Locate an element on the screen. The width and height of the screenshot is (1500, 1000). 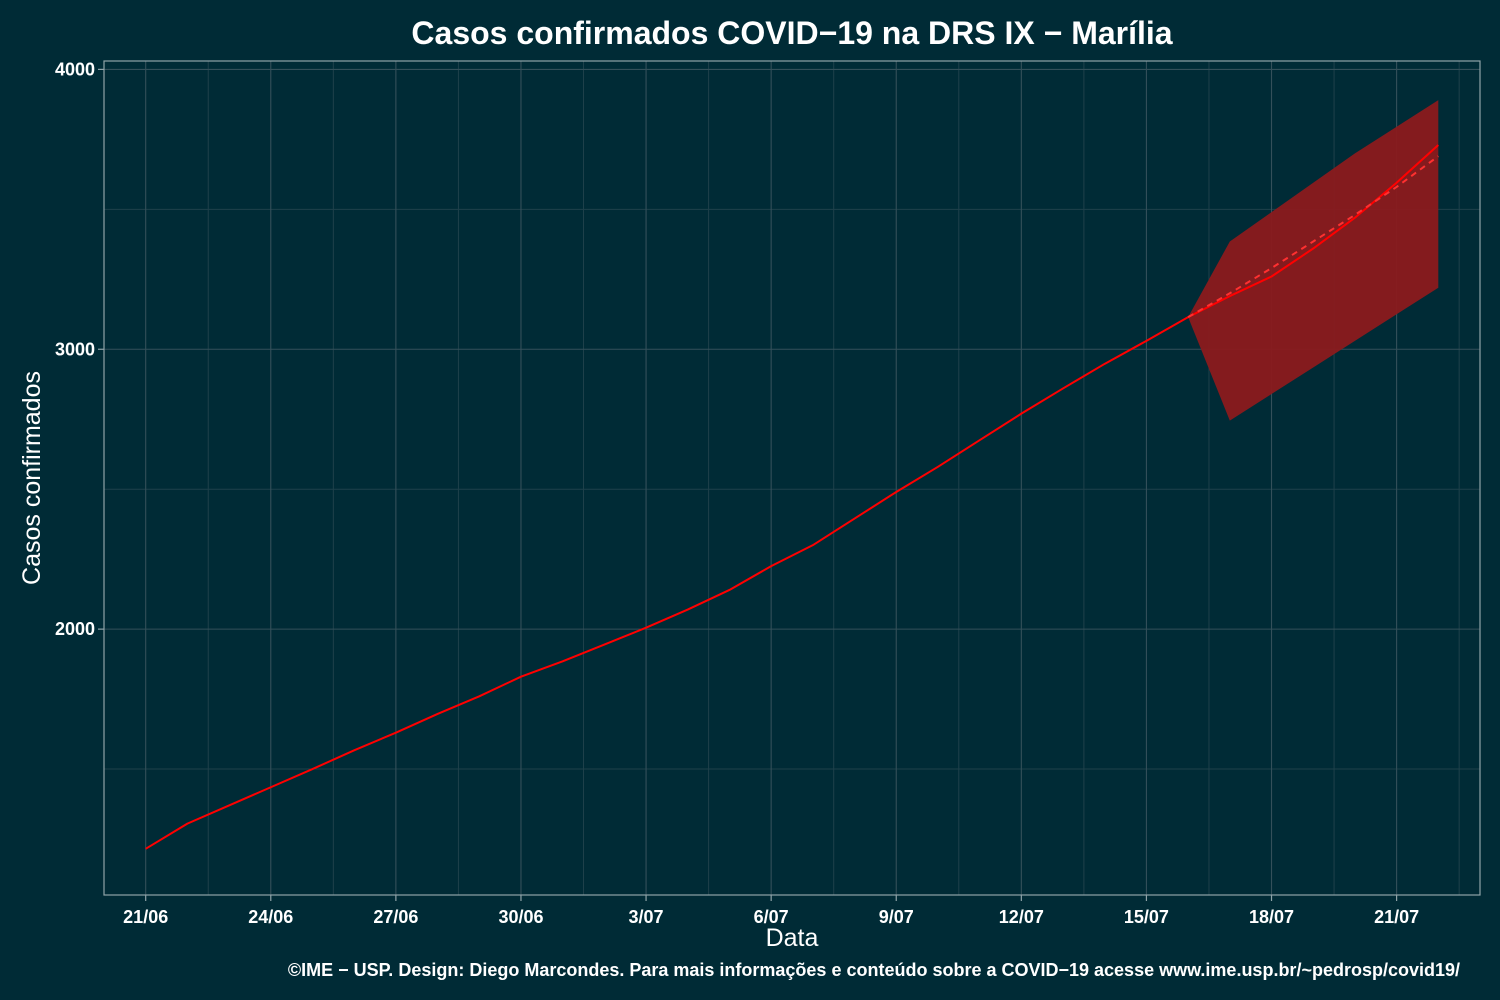
x-tick-label: 18/07 is located at coordinates (1271, 917).